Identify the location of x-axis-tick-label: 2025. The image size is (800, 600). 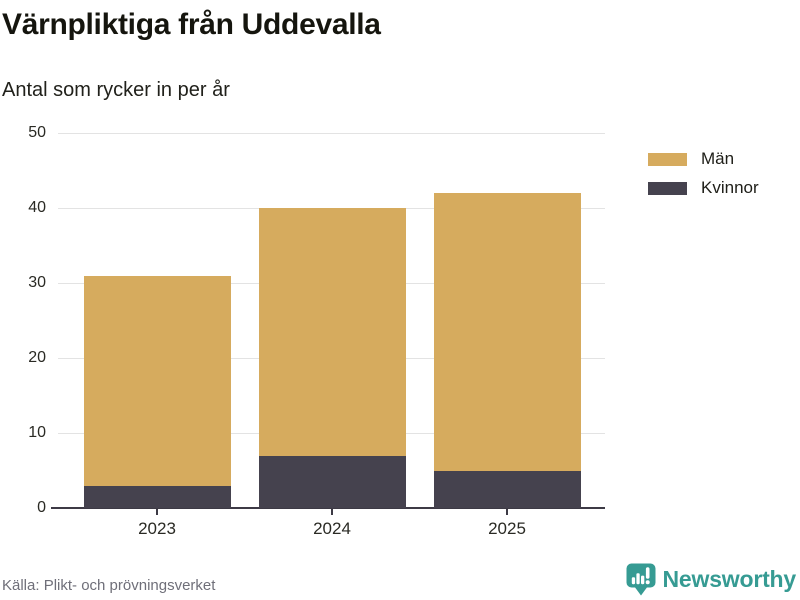
(507, 528).